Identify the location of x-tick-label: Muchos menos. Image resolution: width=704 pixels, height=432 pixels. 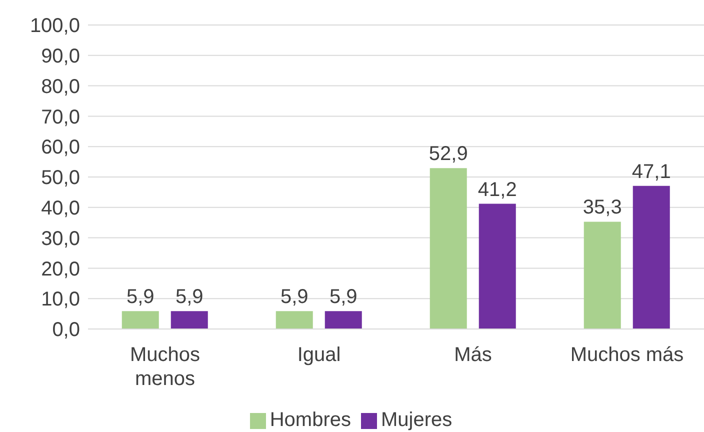
(165, 367).